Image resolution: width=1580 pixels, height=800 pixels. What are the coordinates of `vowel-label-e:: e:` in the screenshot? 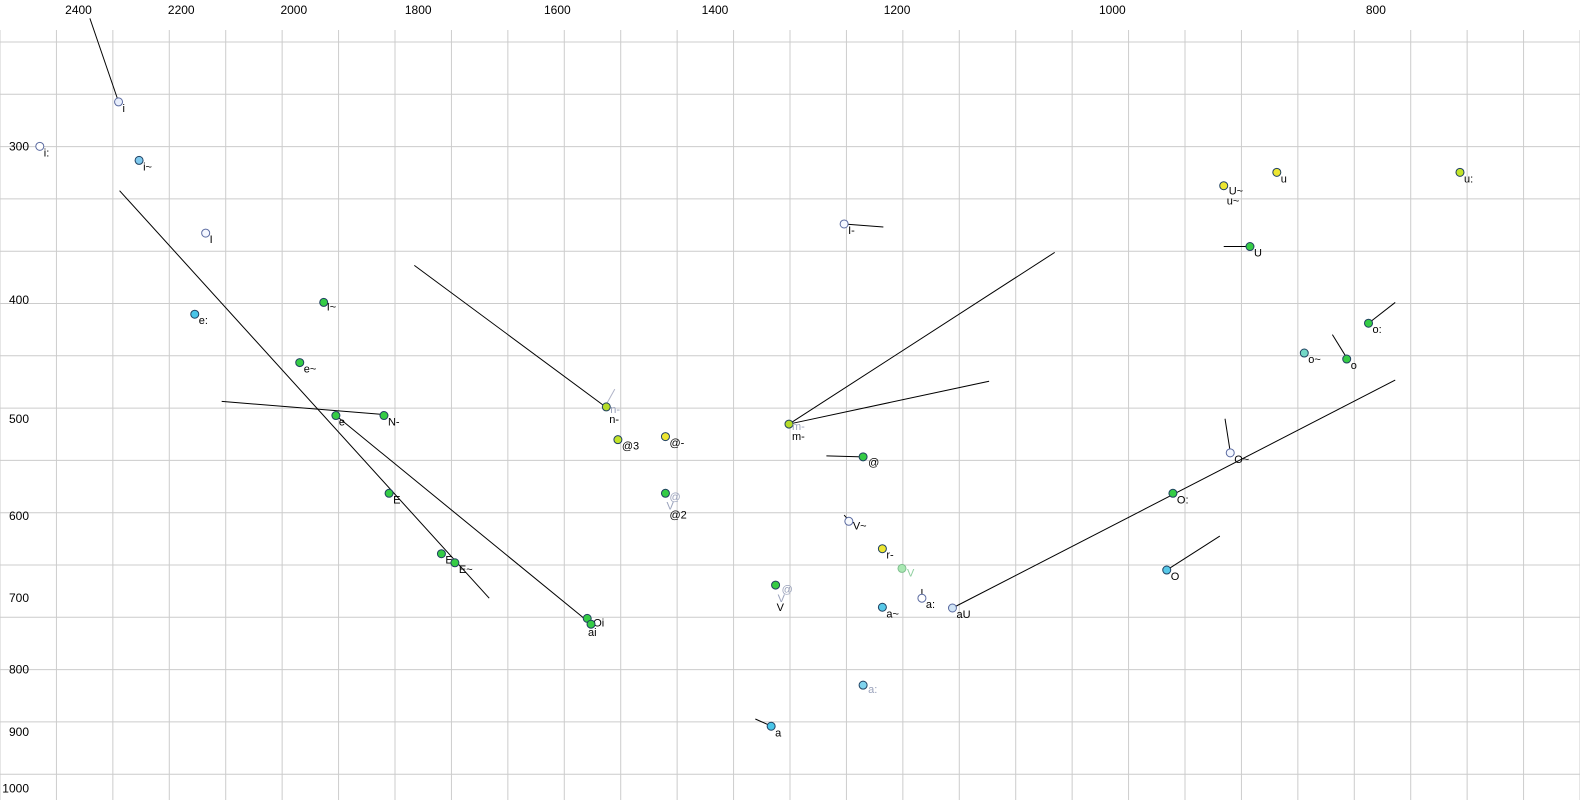 It's located at (203, 321).